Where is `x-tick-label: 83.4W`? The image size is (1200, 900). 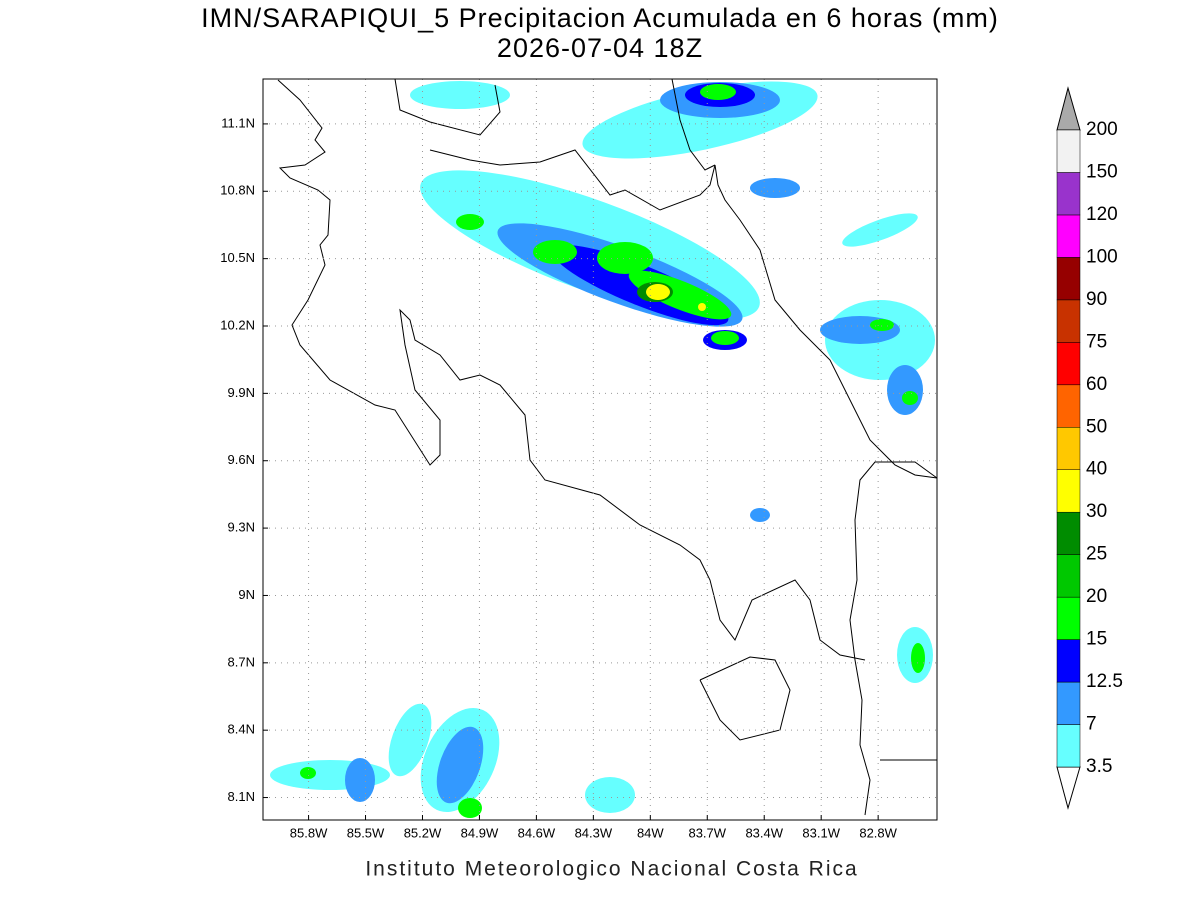 x-tick-label: 83.4W is located at coordinates (764, 832).